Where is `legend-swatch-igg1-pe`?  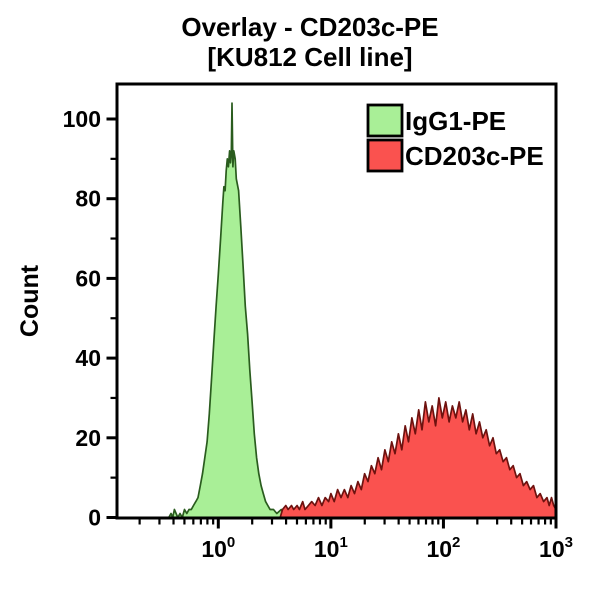
legend-swatch-igg1-pe is located at coordinates (385, 120).